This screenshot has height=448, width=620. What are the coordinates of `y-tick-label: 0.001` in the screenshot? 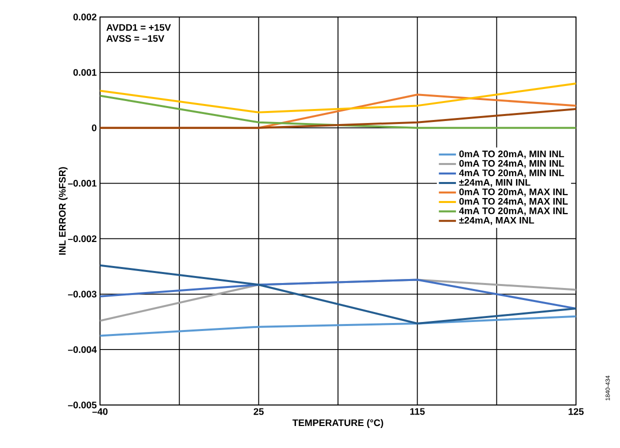 It's located at (85, 72).